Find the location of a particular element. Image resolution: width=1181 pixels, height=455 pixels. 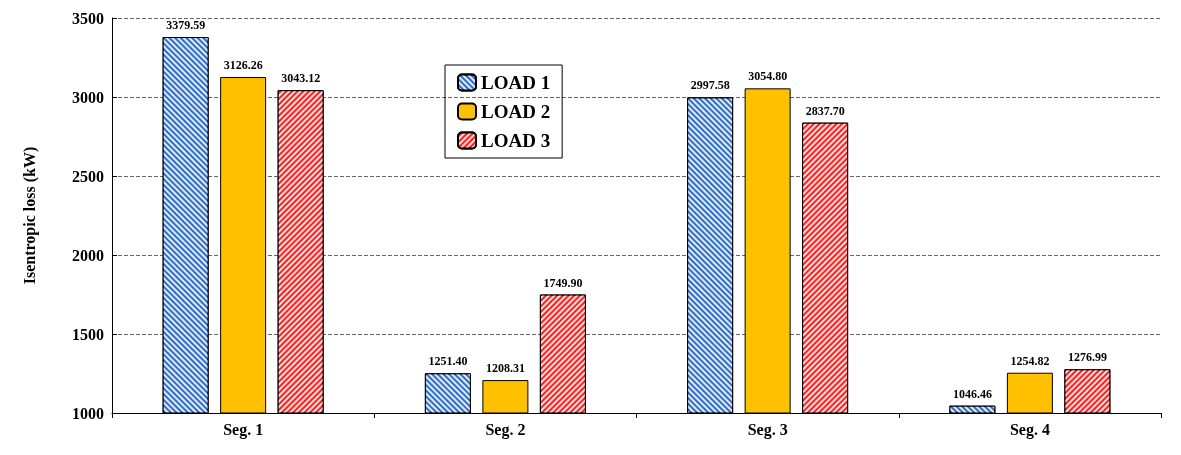

y-axis-title: Isentropic loss (kW) is located at coordinates (29, 215).